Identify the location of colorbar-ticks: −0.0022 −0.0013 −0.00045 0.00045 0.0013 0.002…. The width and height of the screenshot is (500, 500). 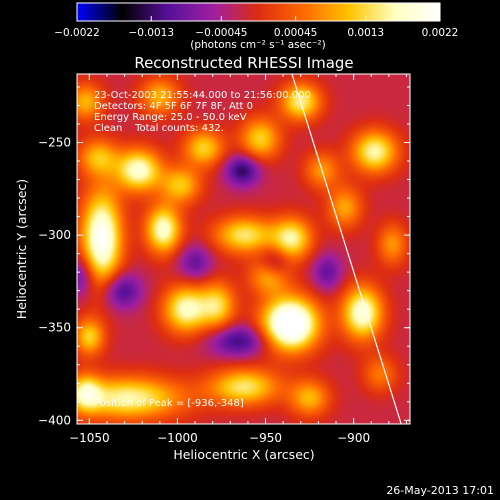
(256, 27).